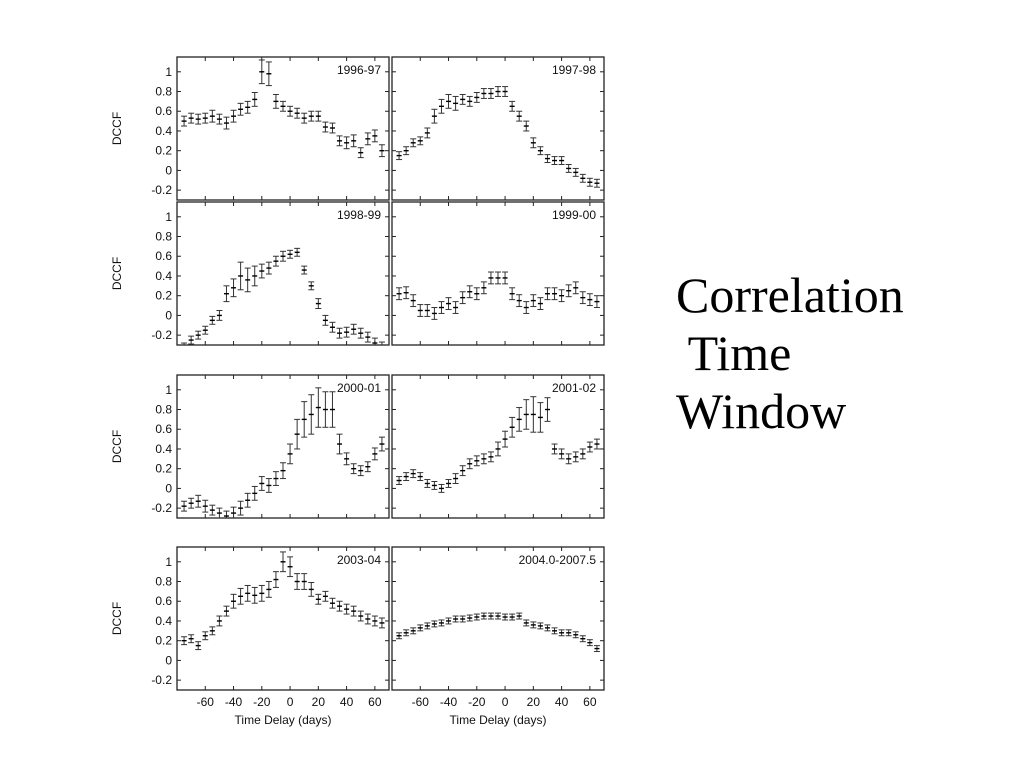  Describe the element at coordinates (359, 70) in the screenshot. I see `panel-title: 1996-97` at that location.